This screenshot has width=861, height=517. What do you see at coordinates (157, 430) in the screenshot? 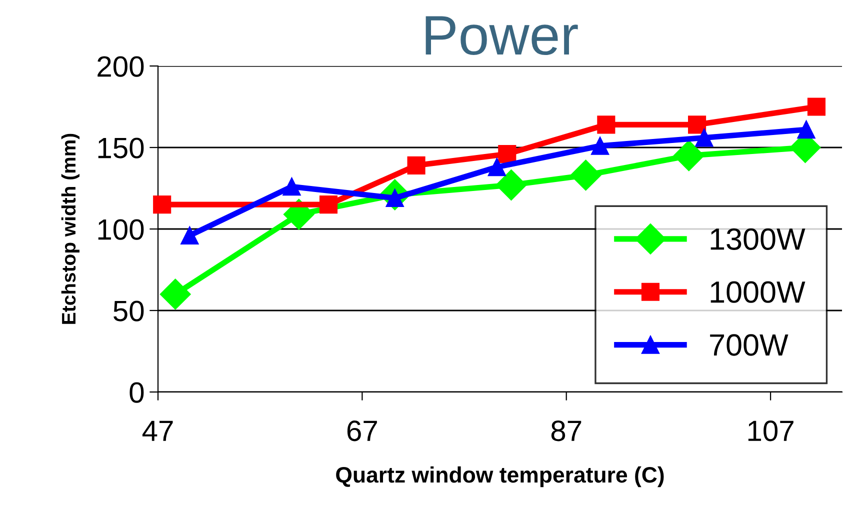
I see `x-tick-label: 47` at bounding box center [157, 430].